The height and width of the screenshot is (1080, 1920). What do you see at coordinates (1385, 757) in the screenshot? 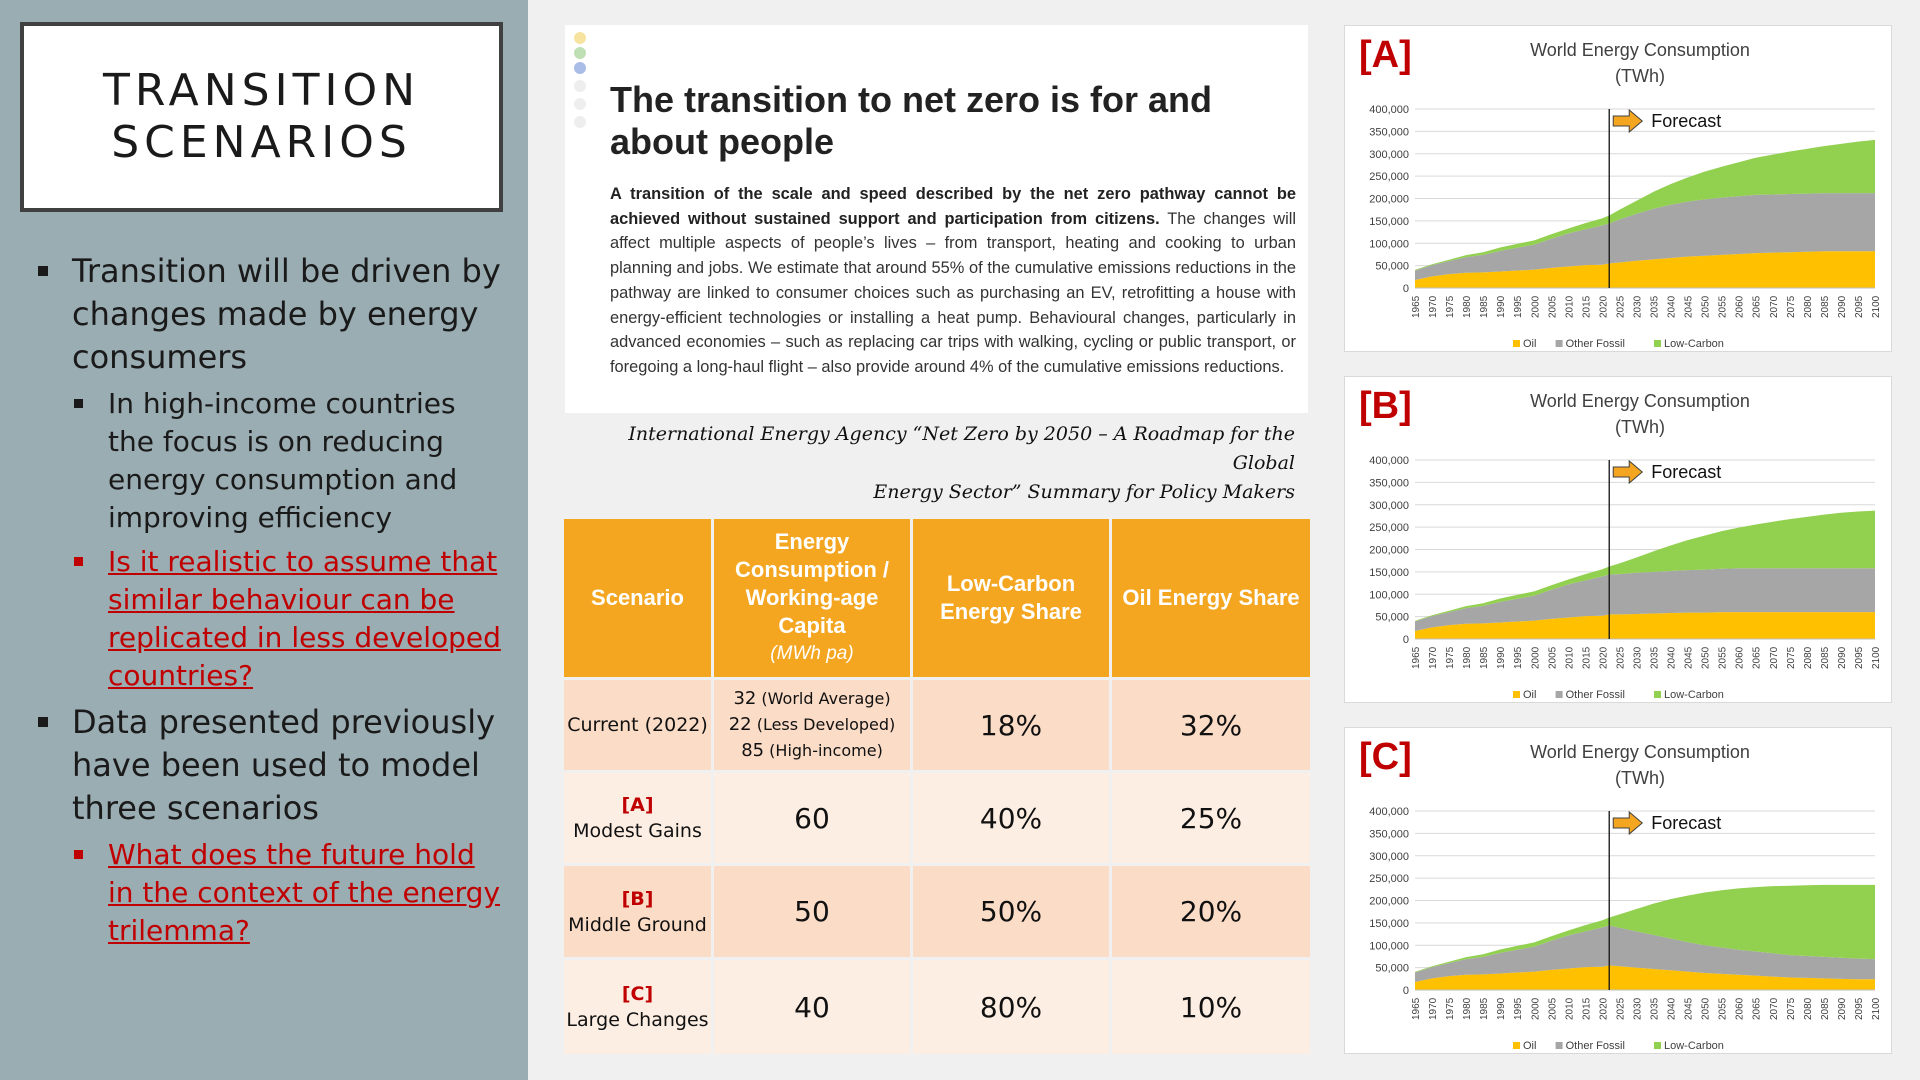
I see `chart-label: [C]` at bounding box center [1385, 757].